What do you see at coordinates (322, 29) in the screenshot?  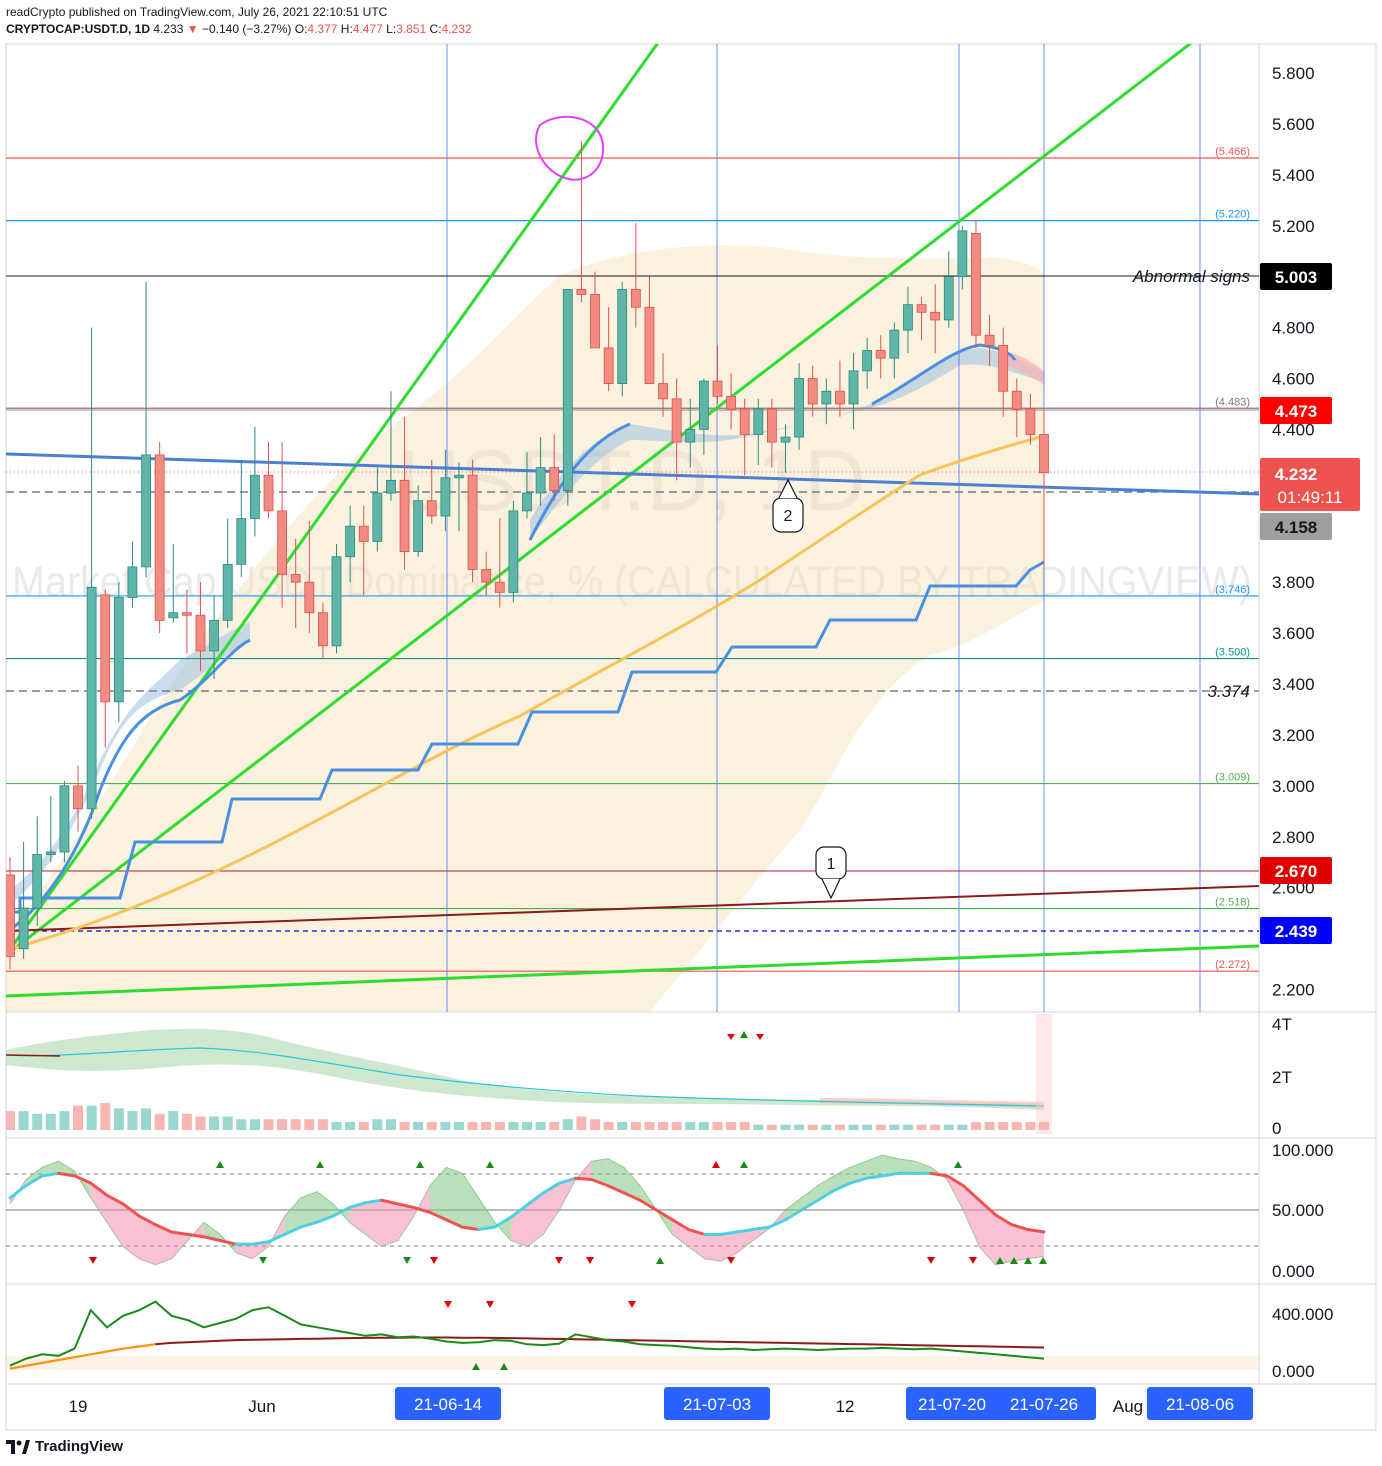 I see `open-value: 4.377` at bounding box center [322, 29].